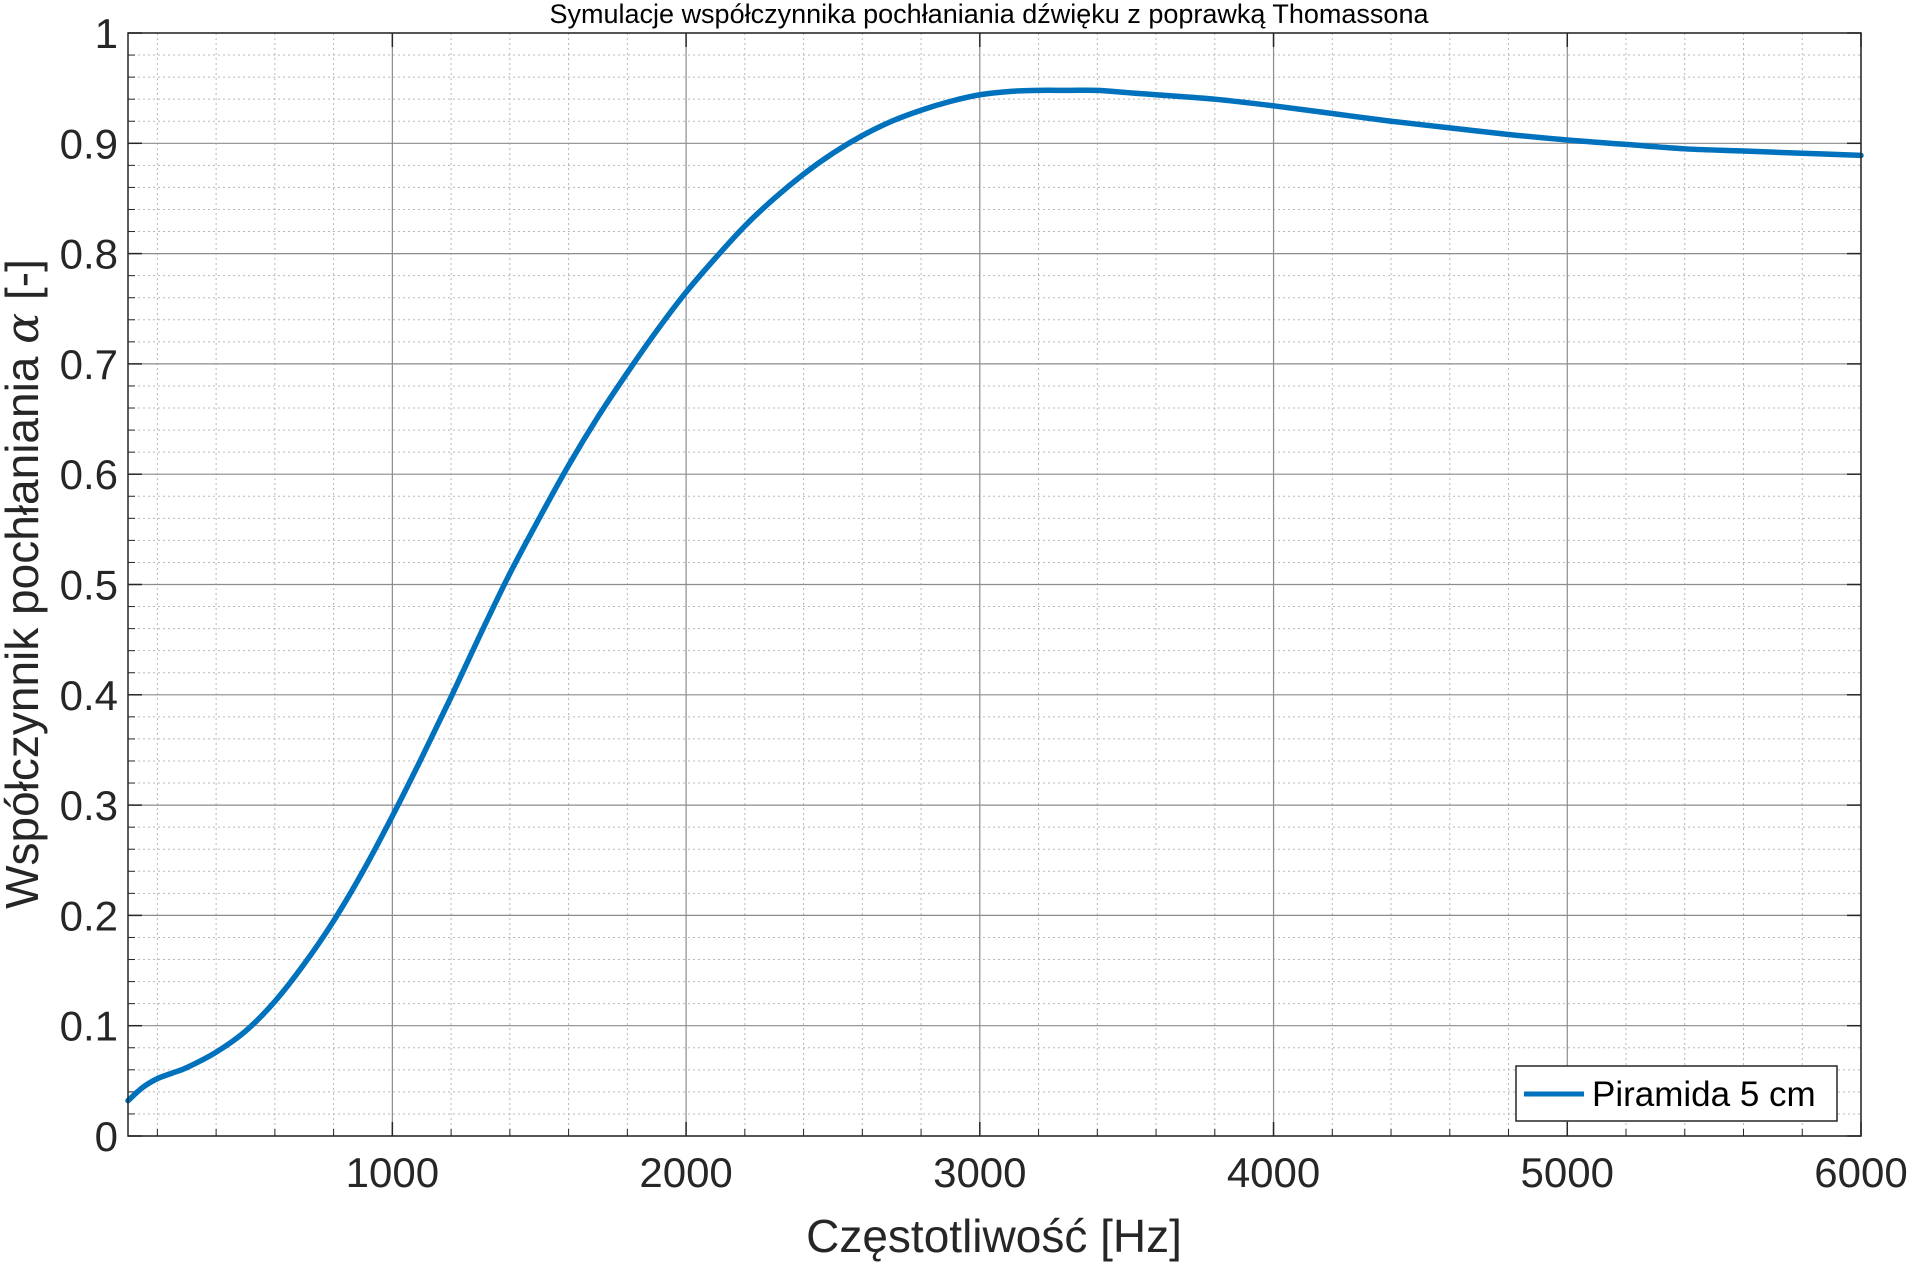  Describe the element at coordinates (1704, 1094) in the screenshot. I see `legend-label: Piramida 5 cm` at that location.